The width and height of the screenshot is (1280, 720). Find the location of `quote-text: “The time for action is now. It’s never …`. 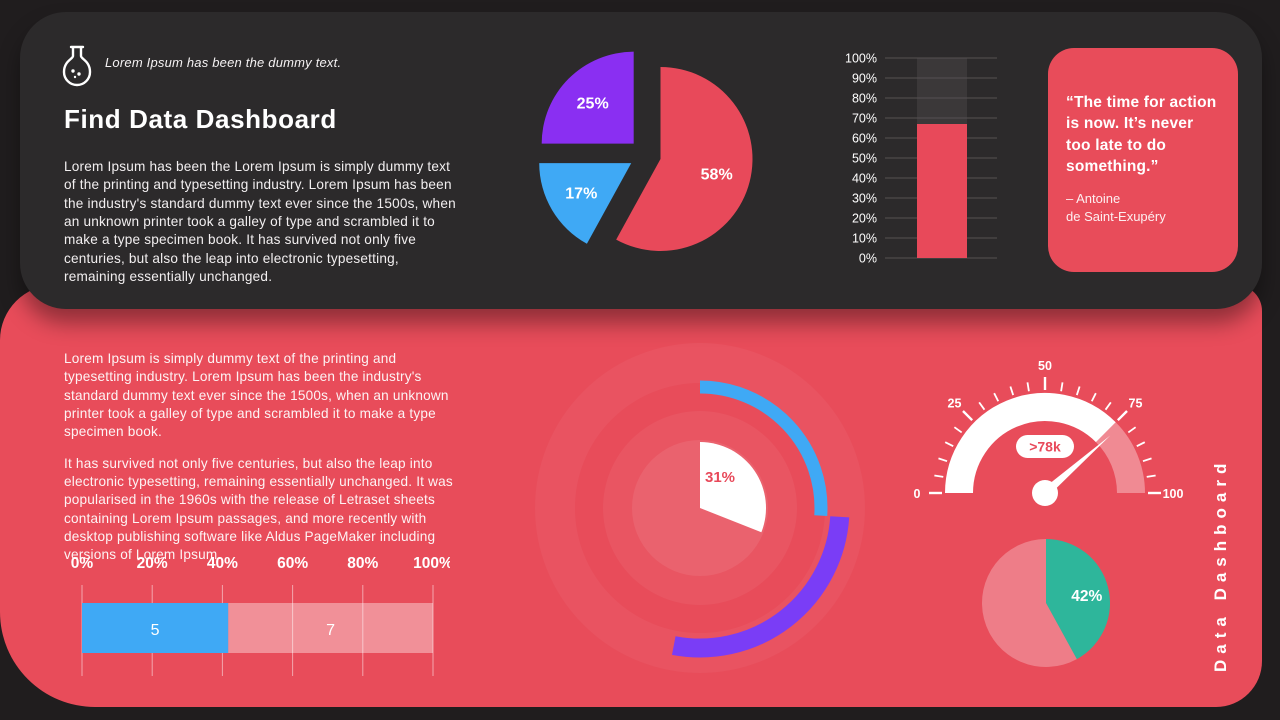

quote-text: “The time for action is now. It’s never … is located at coordinates (1141, 135).